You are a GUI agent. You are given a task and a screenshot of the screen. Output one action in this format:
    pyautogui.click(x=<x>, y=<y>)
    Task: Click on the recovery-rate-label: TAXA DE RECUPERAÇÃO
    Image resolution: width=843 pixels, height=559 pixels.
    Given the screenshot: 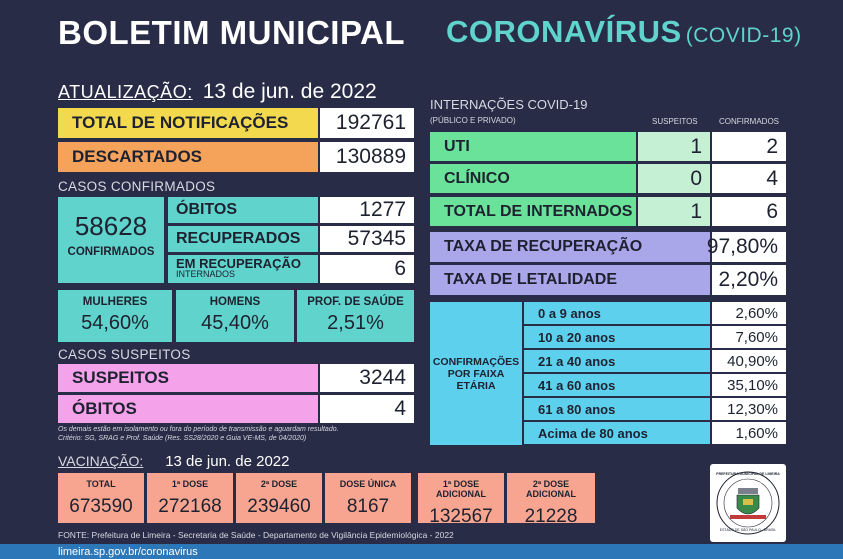 What is the action you would take?
    pyautogui.click(x=570, y=247)
    